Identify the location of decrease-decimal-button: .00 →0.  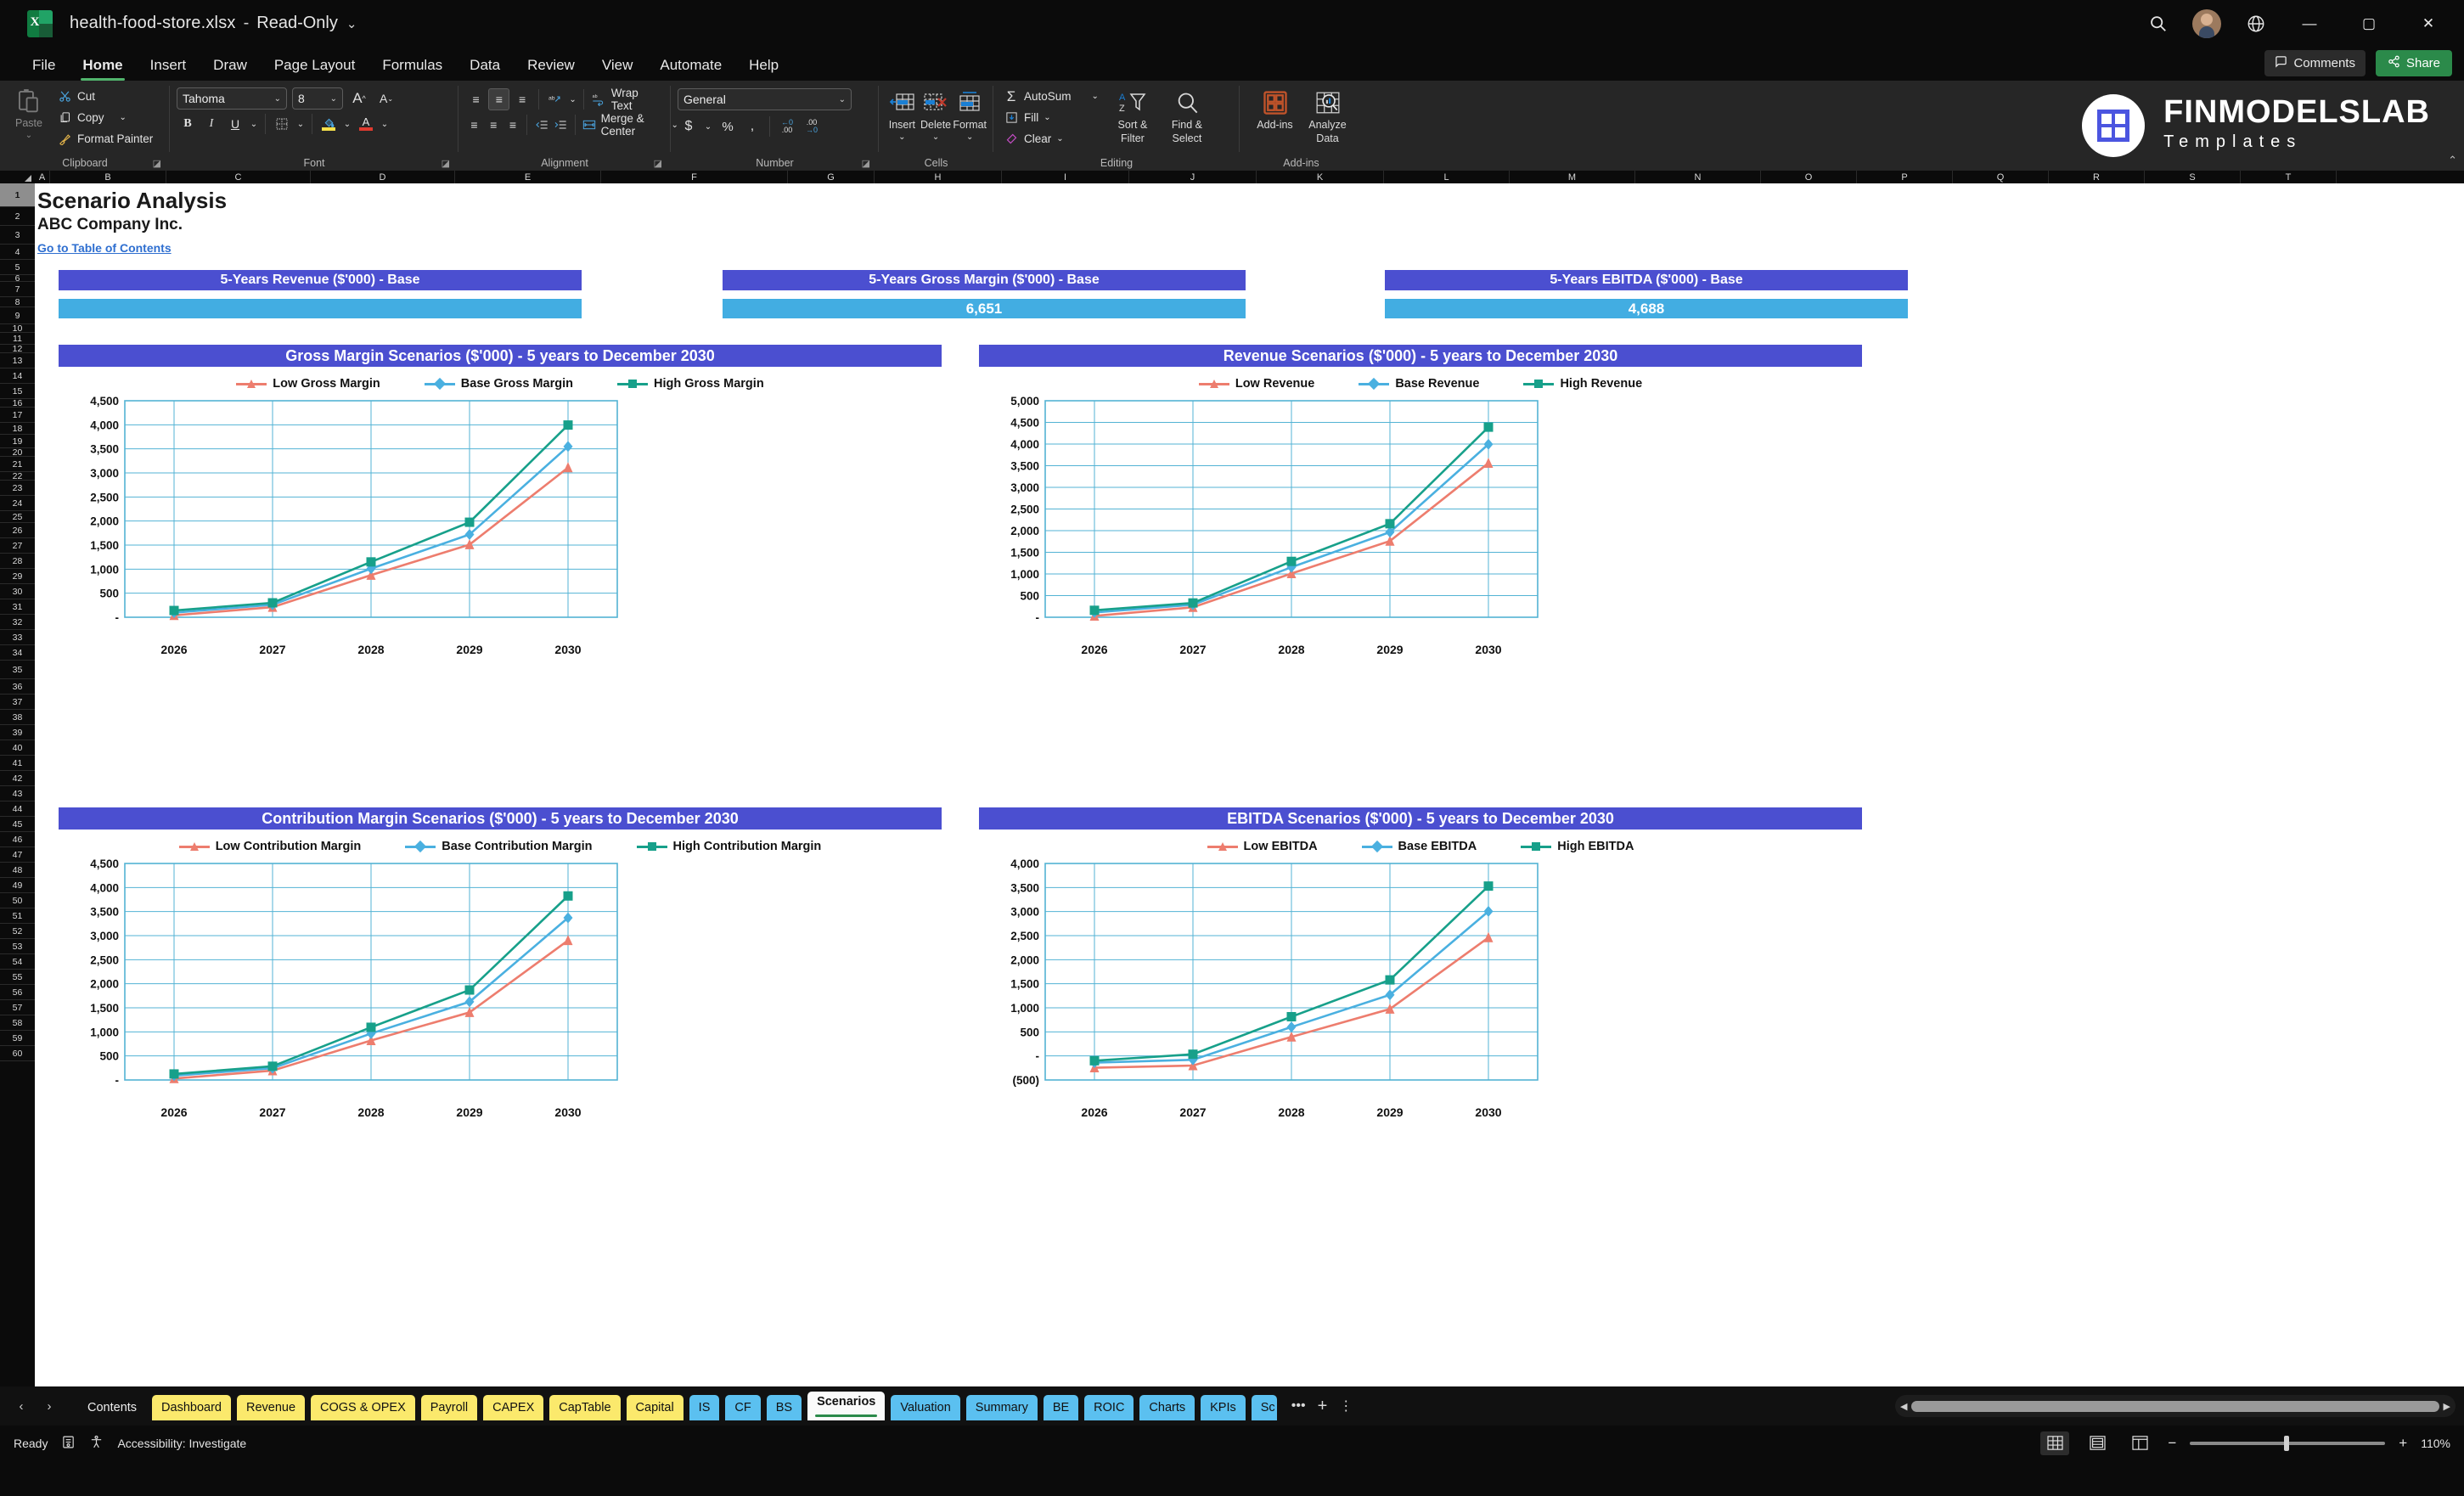
(811, 126).